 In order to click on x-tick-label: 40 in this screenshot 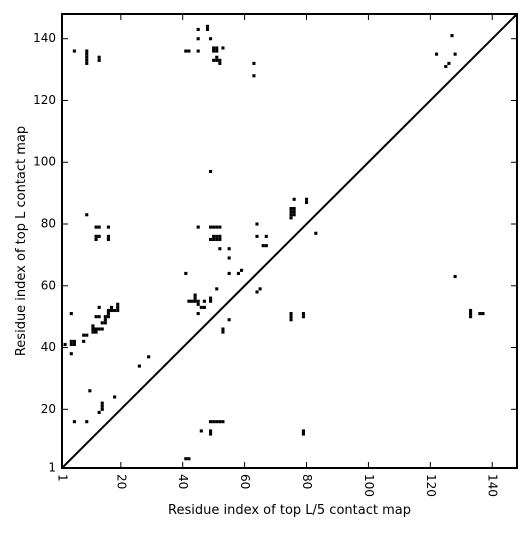, I will do `click(183, 481)`.